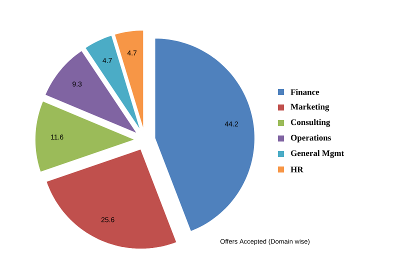 This screenshot has height=267, width=400. I want to click on legend-label: Finance, so click(305, 92).